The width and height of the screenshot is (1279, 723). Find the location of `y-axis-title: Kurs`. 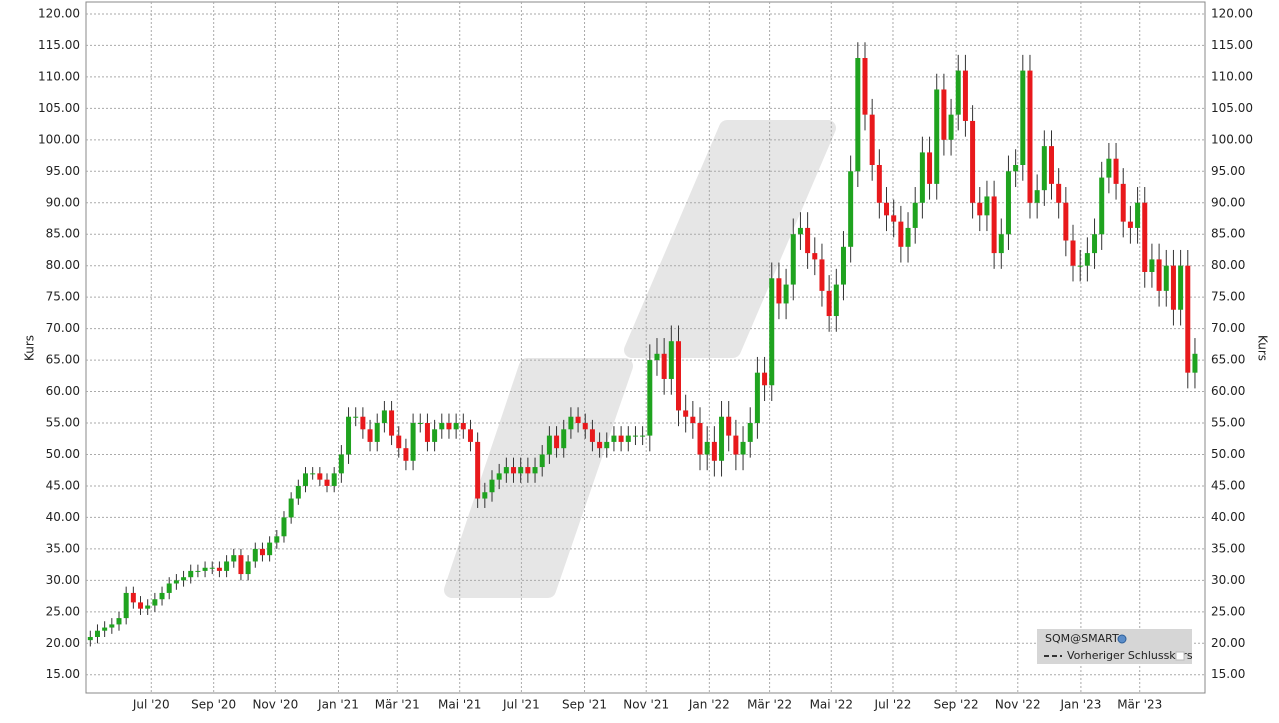

y-axis-title: Kurs is located at coordinates (30, 348).